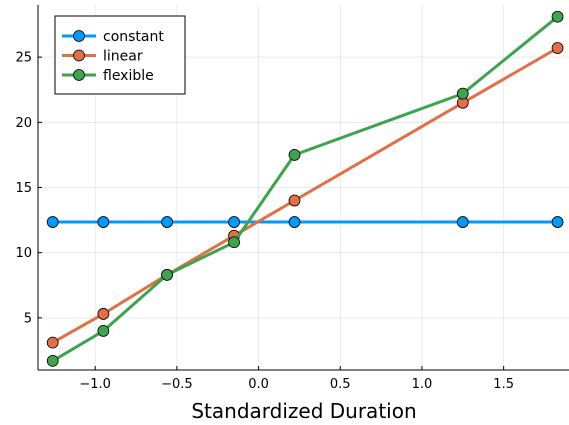 The height and width of the screenshot is (425, 569). What do you see at coordinates (258, 384) in the screenshot?
I see `x-tick-label: 0.0` at bounding box center [258, 384].